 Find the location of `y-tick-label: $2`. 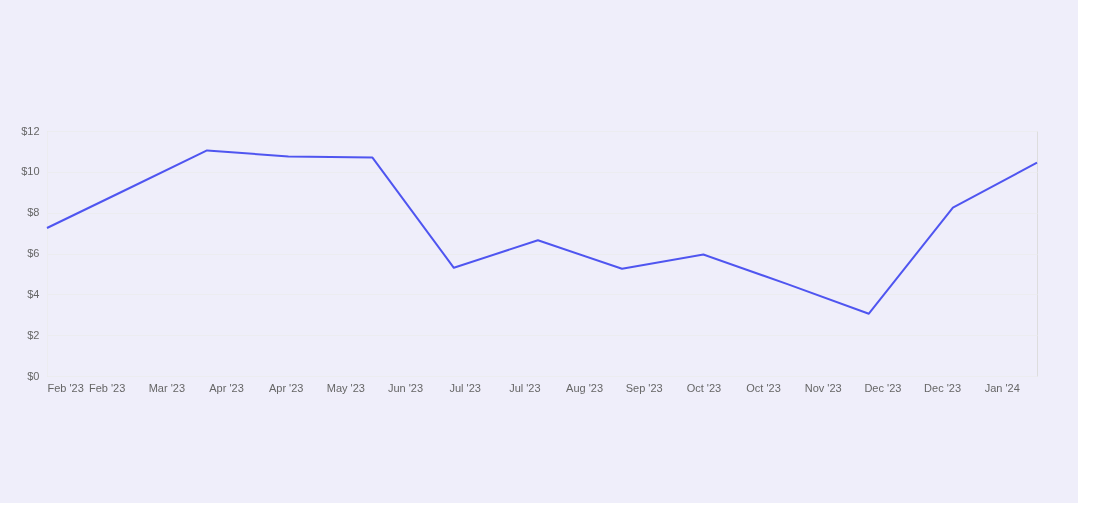

y-tick-label: $2 is located at coordinates (33, 334).